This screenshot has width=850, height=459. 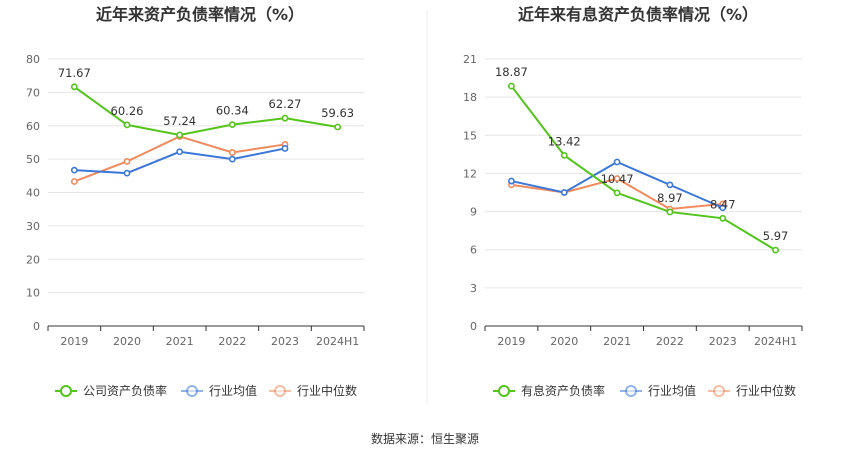 I want to click on data-source-note: 数据来源：恒生聚源, so click(x=425, y=438).